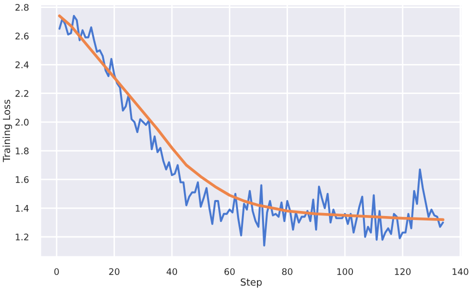 This screenshot has height=292, width=474. Describe the element at coordinates (22, 180) in the screenshot. I see `y-tick-label: 1.6` at that location.